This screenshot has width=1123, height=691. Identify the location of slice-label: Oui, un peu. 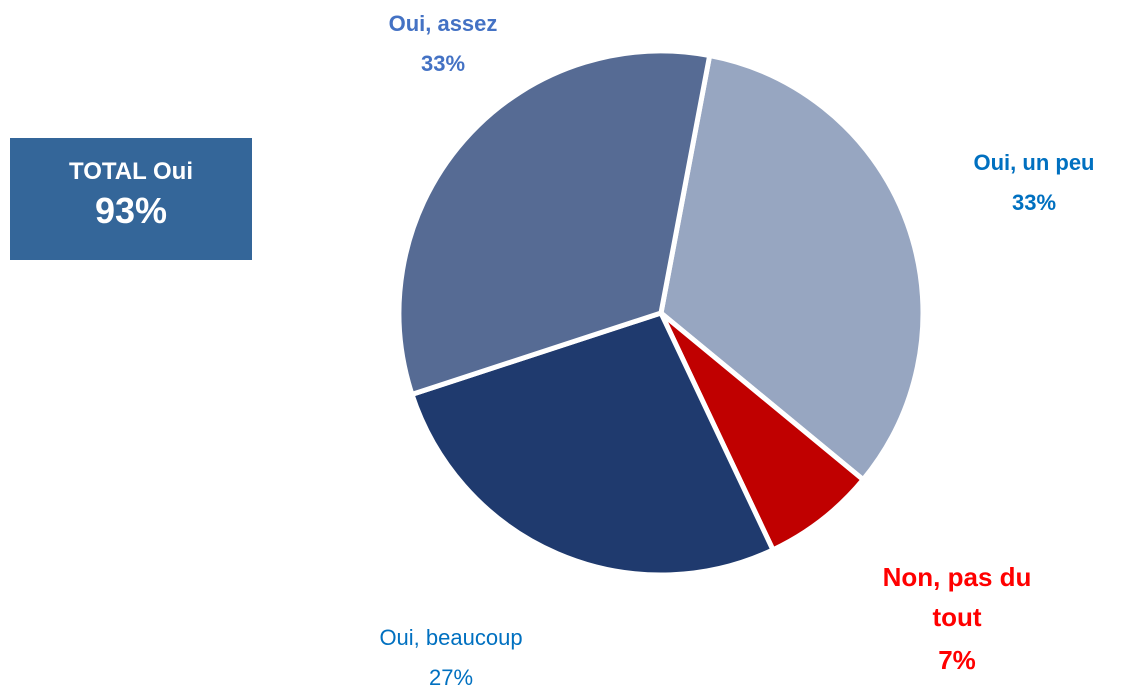
(1034, 162).